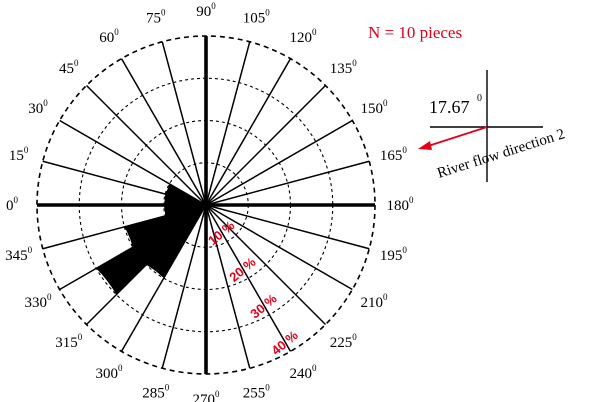  Describe the element at coordinates (344, 67) in the screenshot. I see `angle-label-135: 1350` at that location.